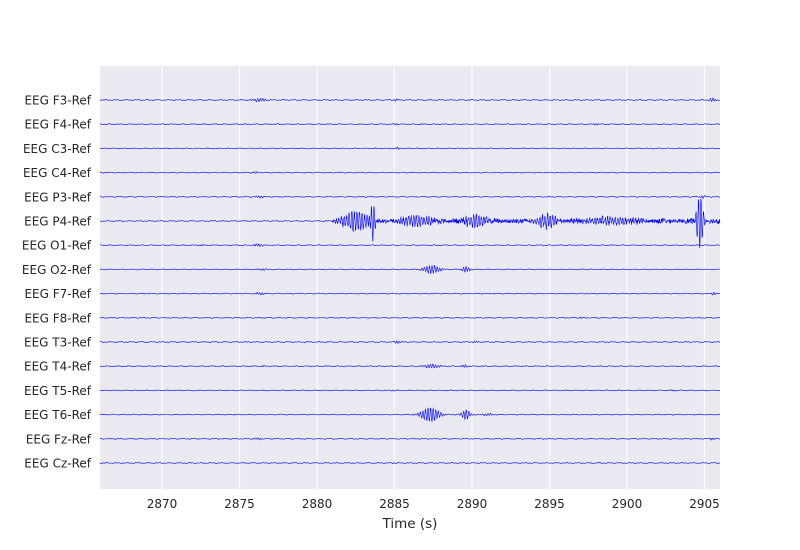 The height and width of the screenshot is (550, 800). I want to click on channel-label-eeg-t3-ref: EEG T3-Ref, so click(58, 343).